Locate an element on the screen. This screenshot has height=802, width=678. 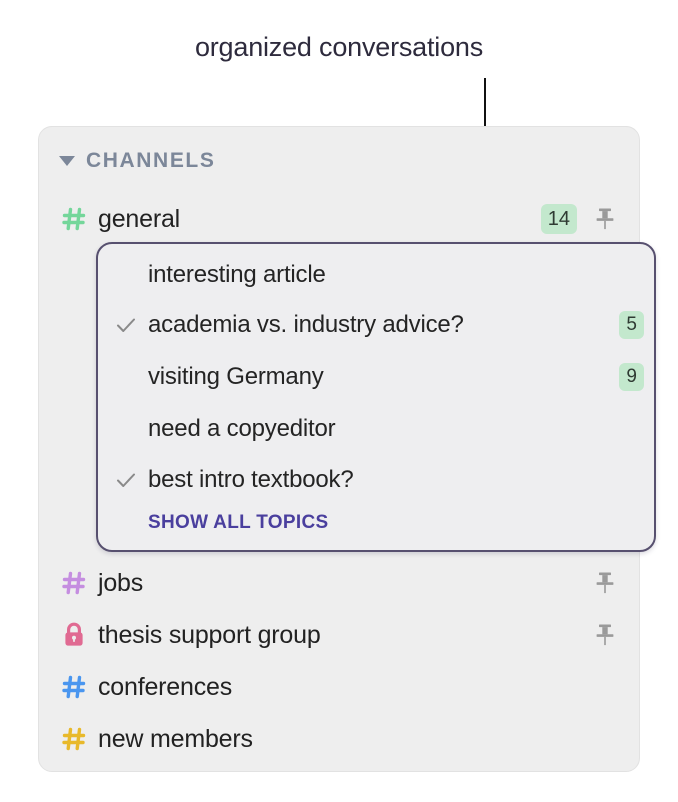
sidebar-item-thesis-support-group: thesis support group is located at coordinates (340, 635).